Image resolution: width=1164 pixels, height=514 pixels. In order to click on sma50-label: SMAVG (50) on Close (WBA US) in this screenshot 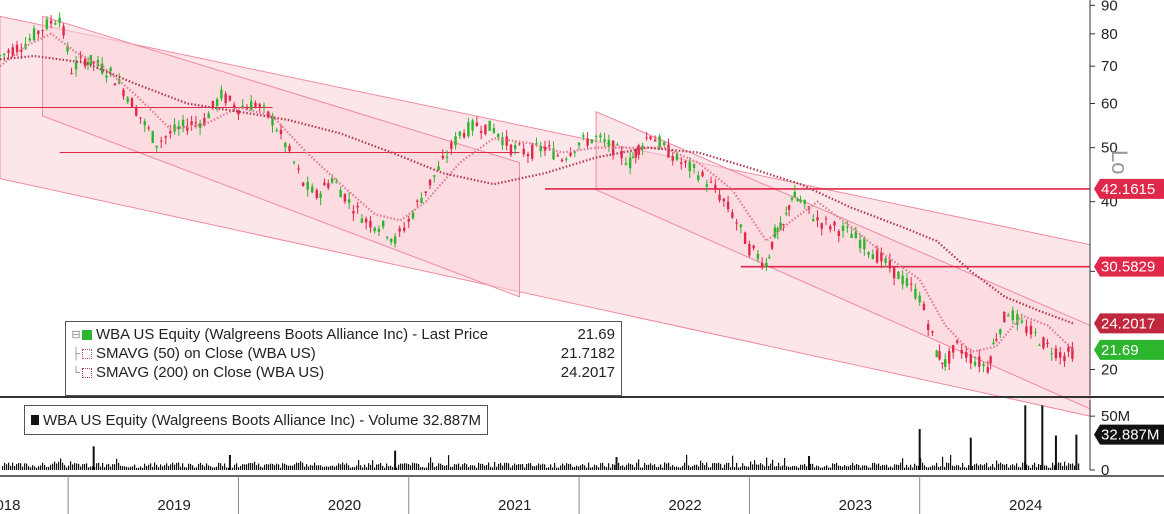, I will do `click(206, 353)`.